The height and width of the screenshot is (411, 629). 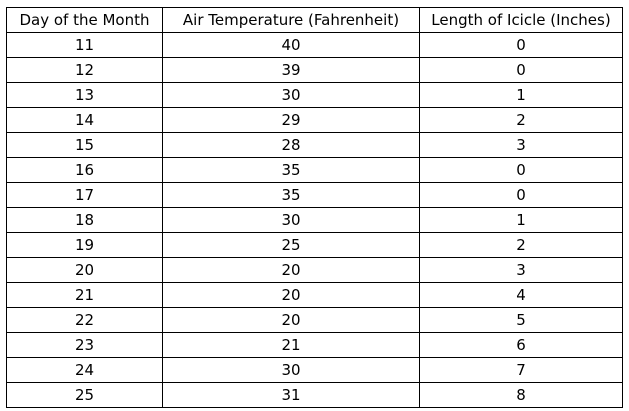 I want to click on table-row: 21 20 4, so click(x=314, y=295).